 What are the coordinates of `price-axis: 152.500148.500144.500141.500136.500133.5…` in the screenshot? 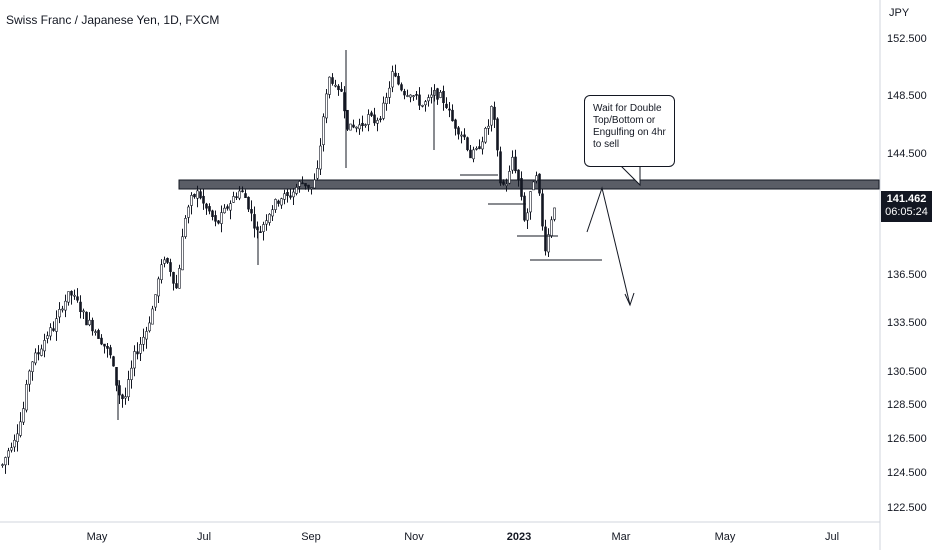 It's located at (907, 273).